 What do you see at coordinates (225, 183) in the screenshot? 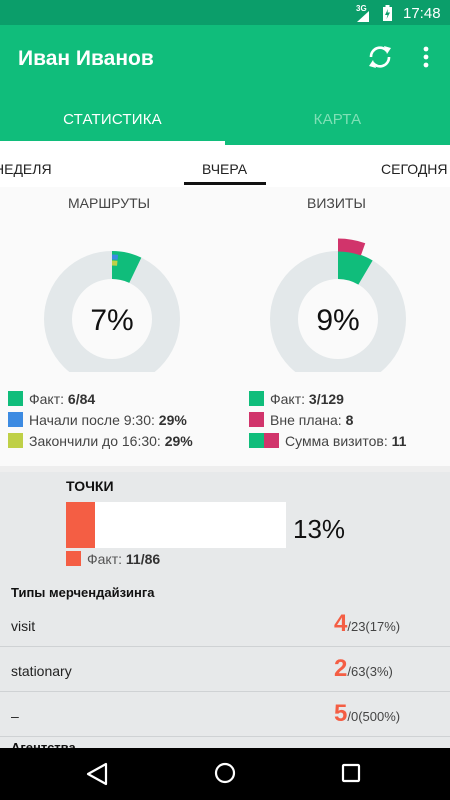
I see `period-tab-indicator` at bounding box center [225, 183].